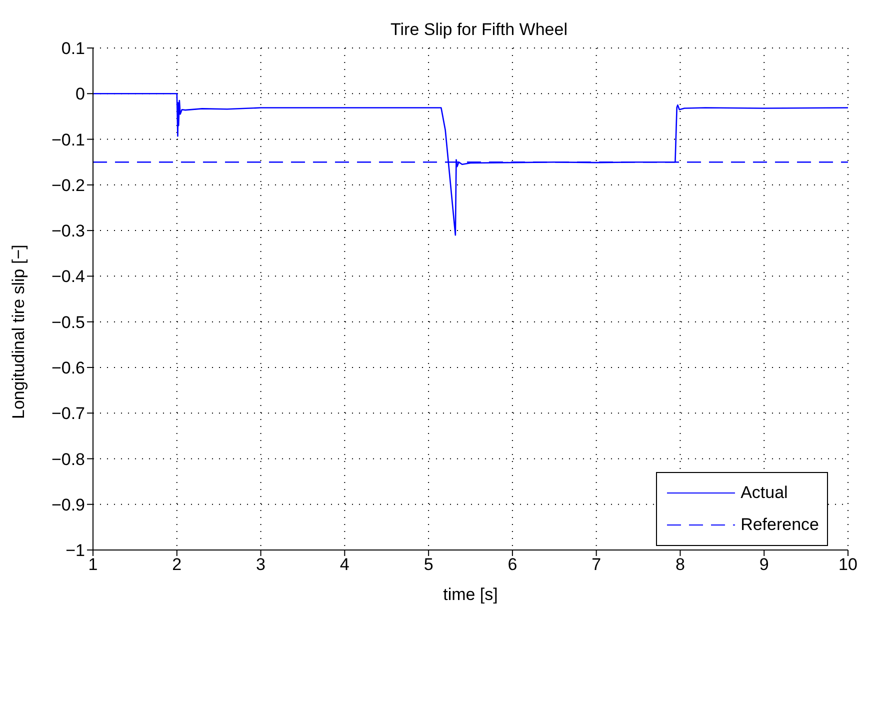 The height and width of the screenshot is (712, 876). I want to click on x-tick-label: 4, so click(345, 564).